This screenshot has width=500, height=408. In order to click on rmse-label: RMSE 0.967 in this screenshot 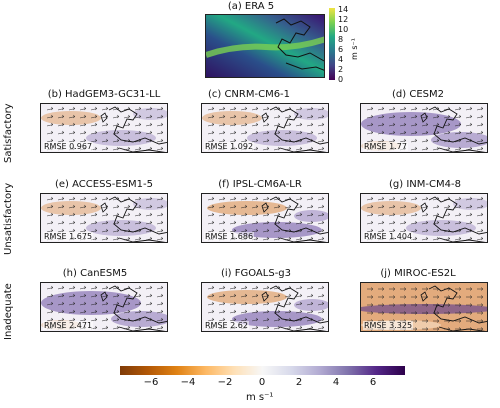, I will do `click(68, 146)`.